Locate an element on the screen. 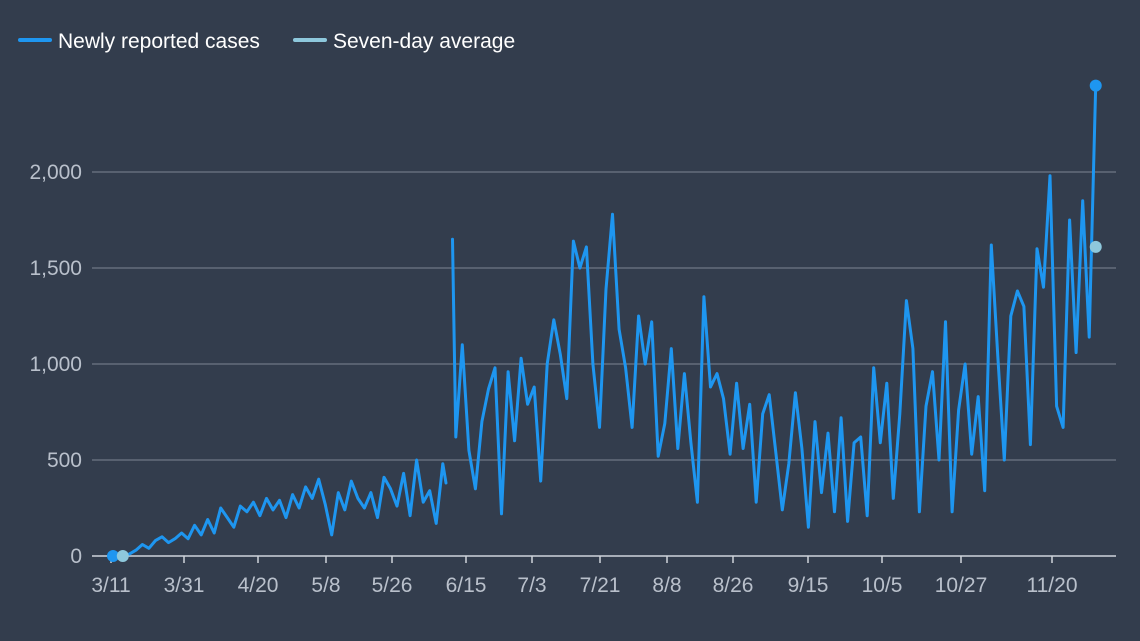 The height and width of the screenshot is (641, 1140). x-tick-label: 3/31 is located at coordinates (184, 585).